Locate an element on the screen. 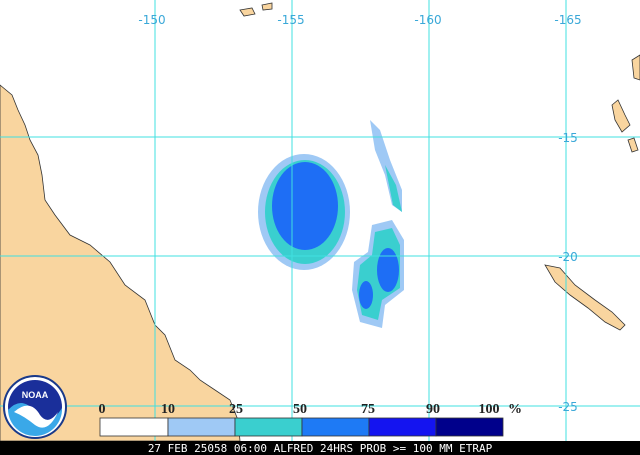  logo-gull is located at coordinates (36, 416).